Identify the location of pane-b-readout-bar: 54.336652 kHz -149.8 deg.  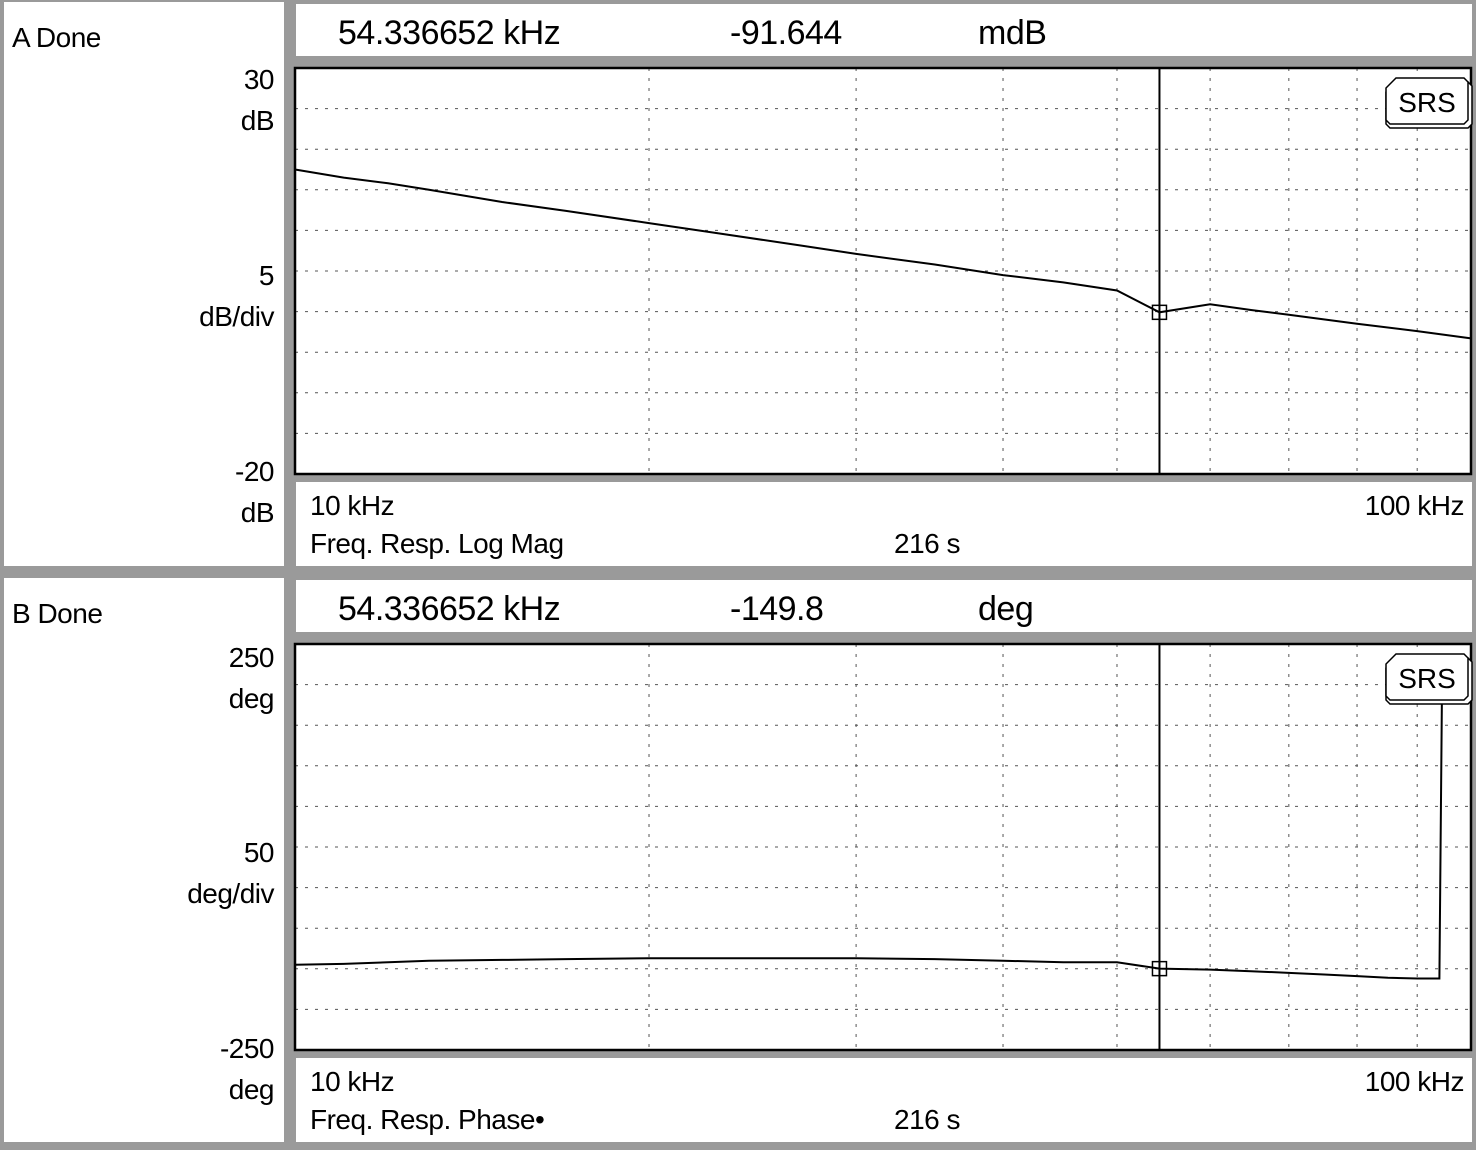
(884, 606).